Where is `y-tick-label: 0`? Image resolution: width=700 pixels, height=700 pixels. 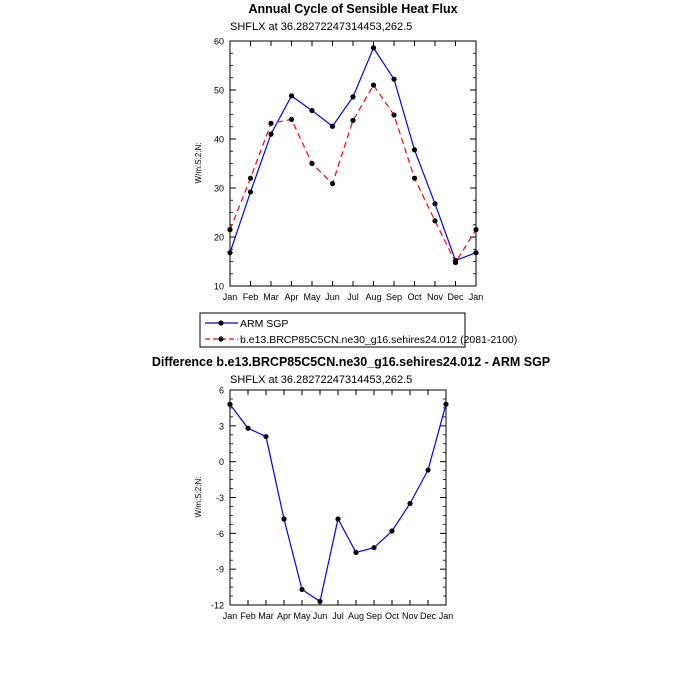
y-tick-label: 0 is located at coordinates (221, 462).